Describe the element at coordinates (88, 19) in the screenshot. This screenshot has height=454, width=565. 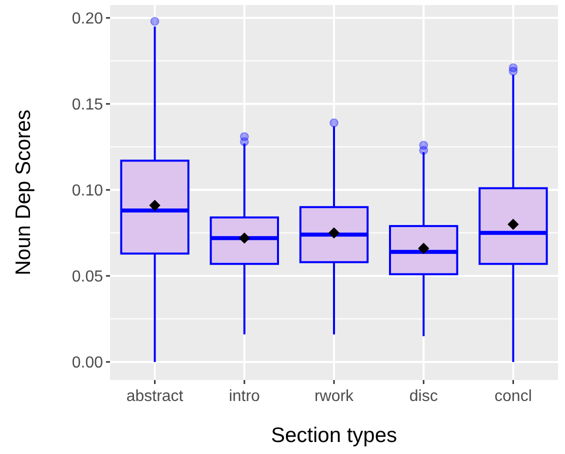
I see `y-tick-label: 0.20` at that location.